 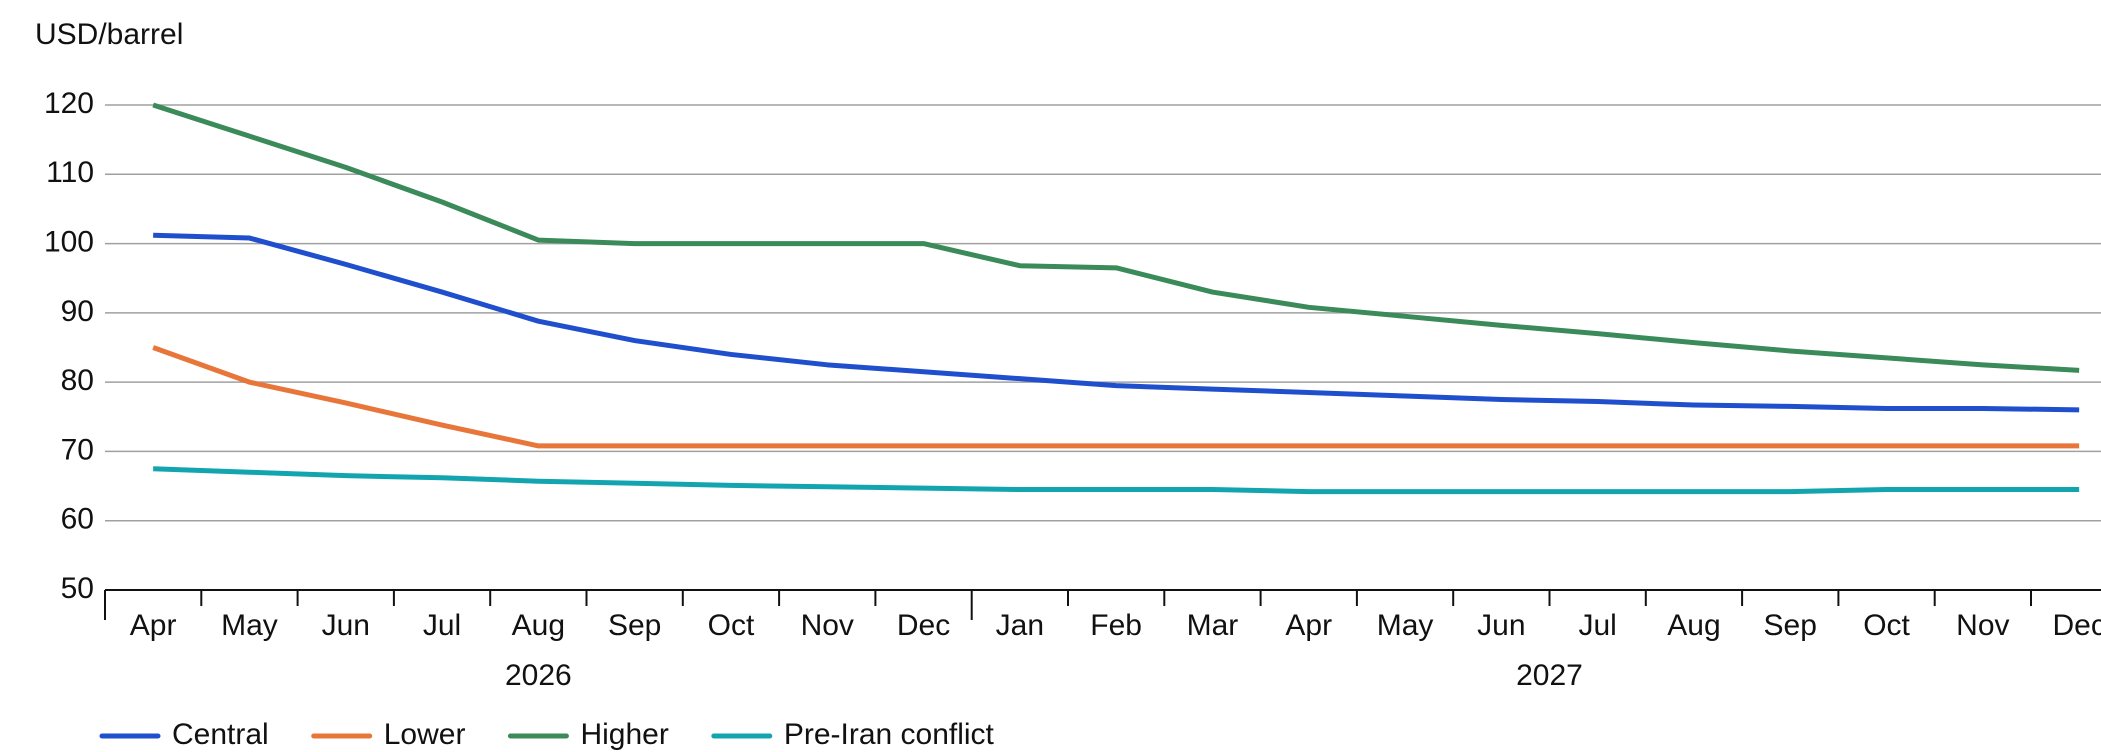 What do you see at coordinates (77, 380) in the screenshot?
I see `y-tick-label: 80` at bounding box center [77, 380].